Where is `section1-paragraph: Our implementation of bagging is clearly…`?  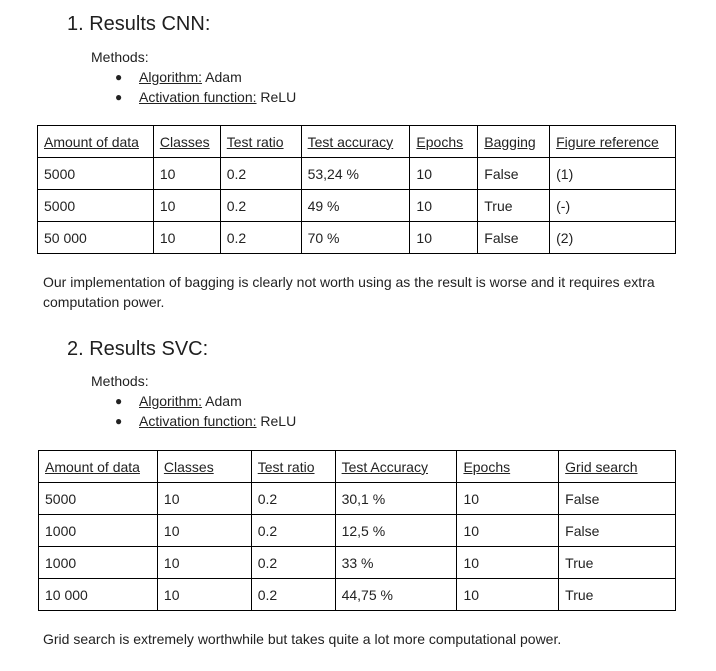 section1-paragraph: Our implementation of bagging is clearly… is located at coordinates (349, 292).